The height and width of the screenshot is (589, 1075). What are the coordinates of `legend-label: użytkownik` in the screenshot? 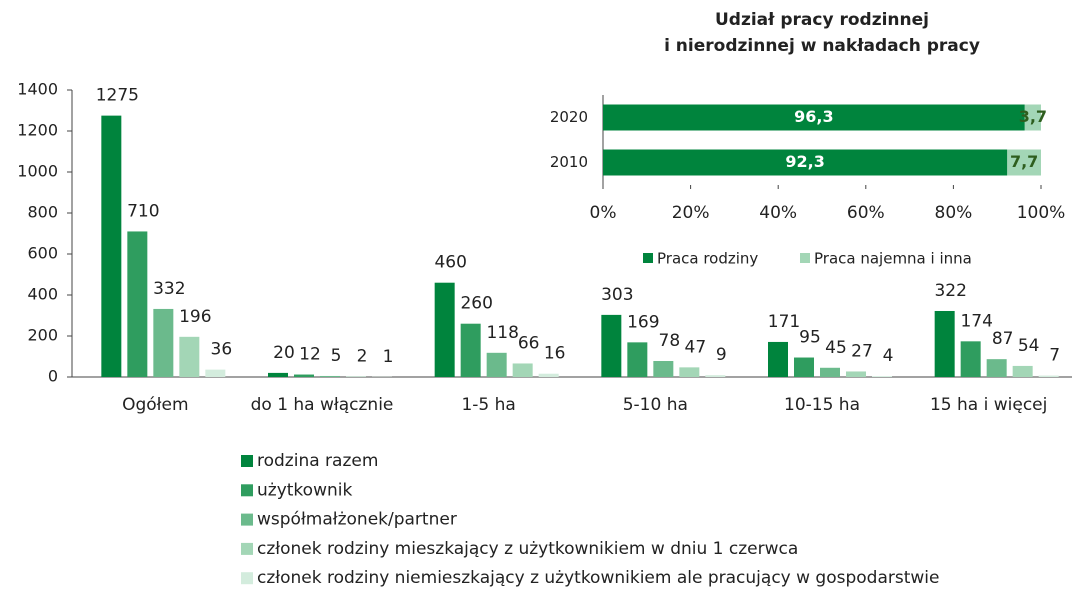 It's located at (304, 490).